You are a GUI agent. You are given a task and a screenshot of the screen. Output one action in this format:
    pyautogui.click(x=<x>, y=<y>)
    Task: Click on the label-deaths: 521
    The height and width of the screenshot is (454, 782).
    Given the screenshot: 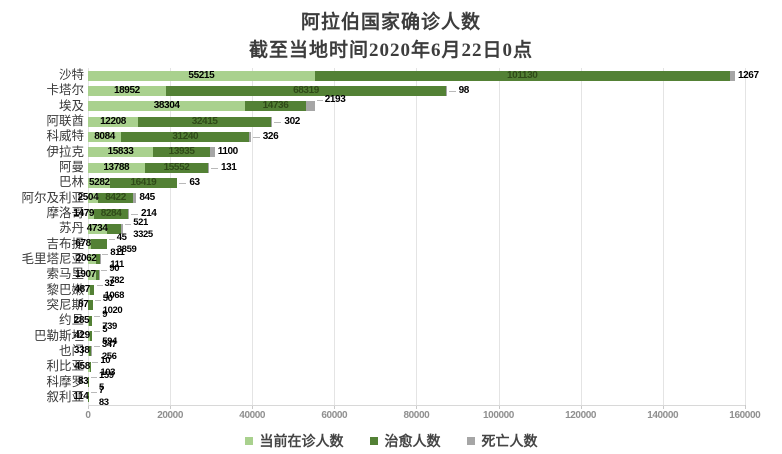 What is the action you would take?
    pyautogui.click(x=140, y=222)
    